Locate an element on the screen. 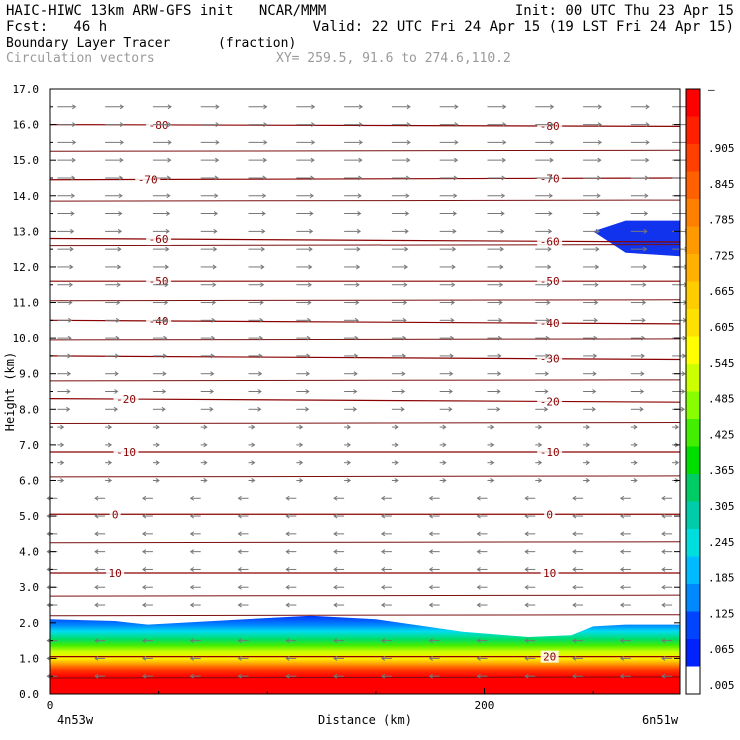 The image size is (740, 740). colorbar-label: .545 is located at coordinates (721, 363).